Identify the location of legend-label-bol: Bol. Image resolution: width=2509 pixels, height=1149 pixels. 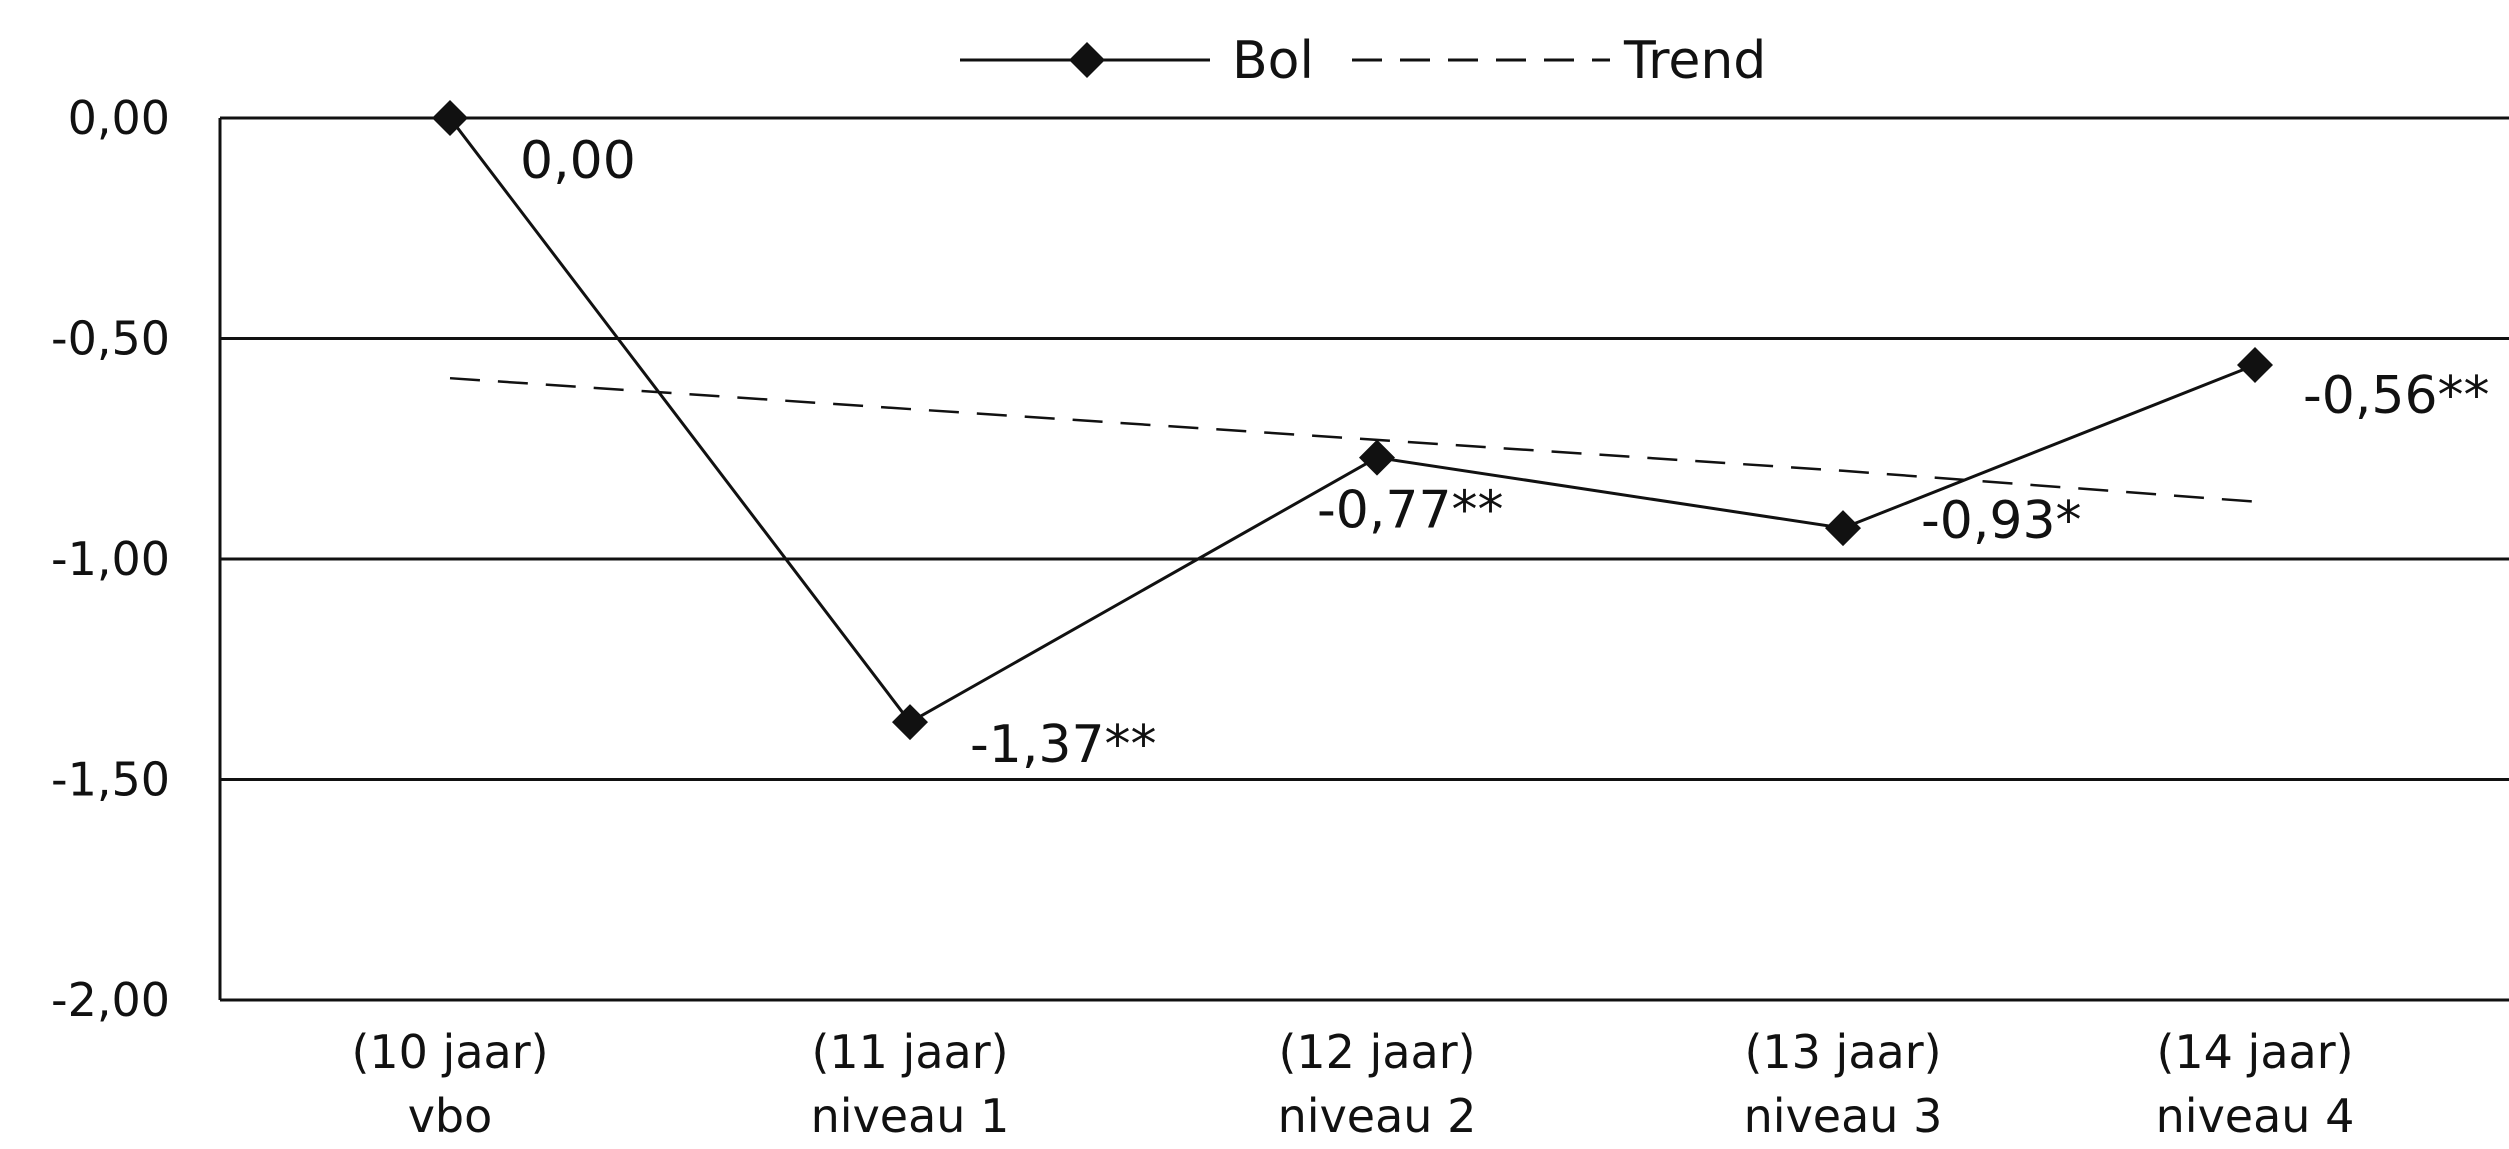
(1273, 61).